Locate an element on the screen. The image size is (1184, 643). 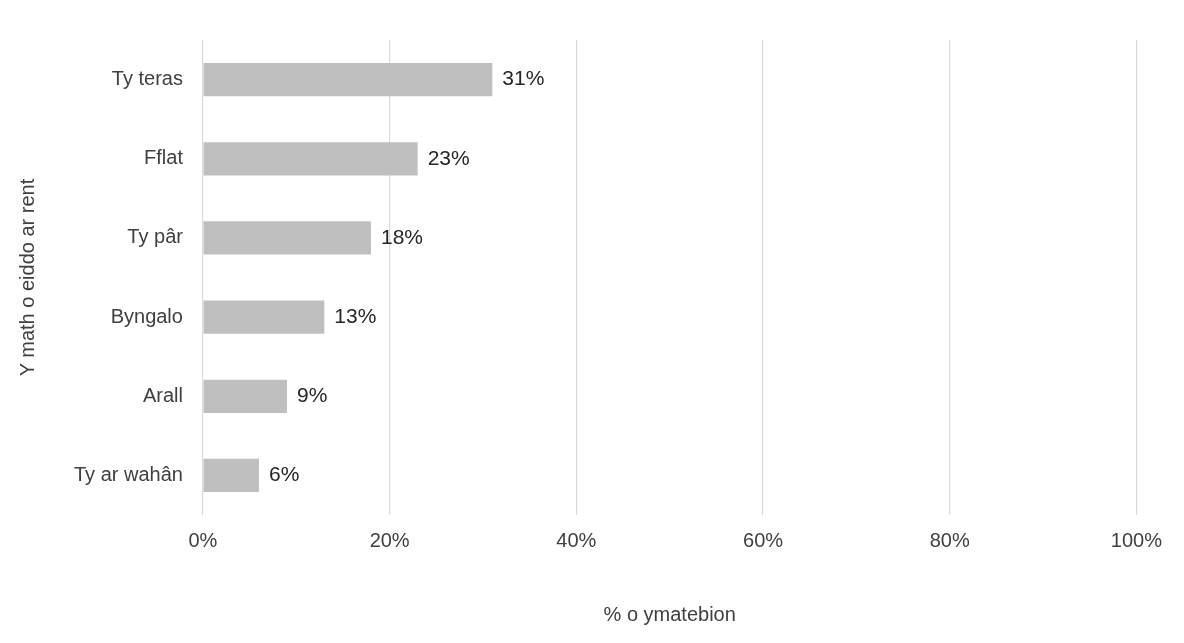
y-axis-title: Y math o eiddo ar rent is located at coordinates (26, 277).